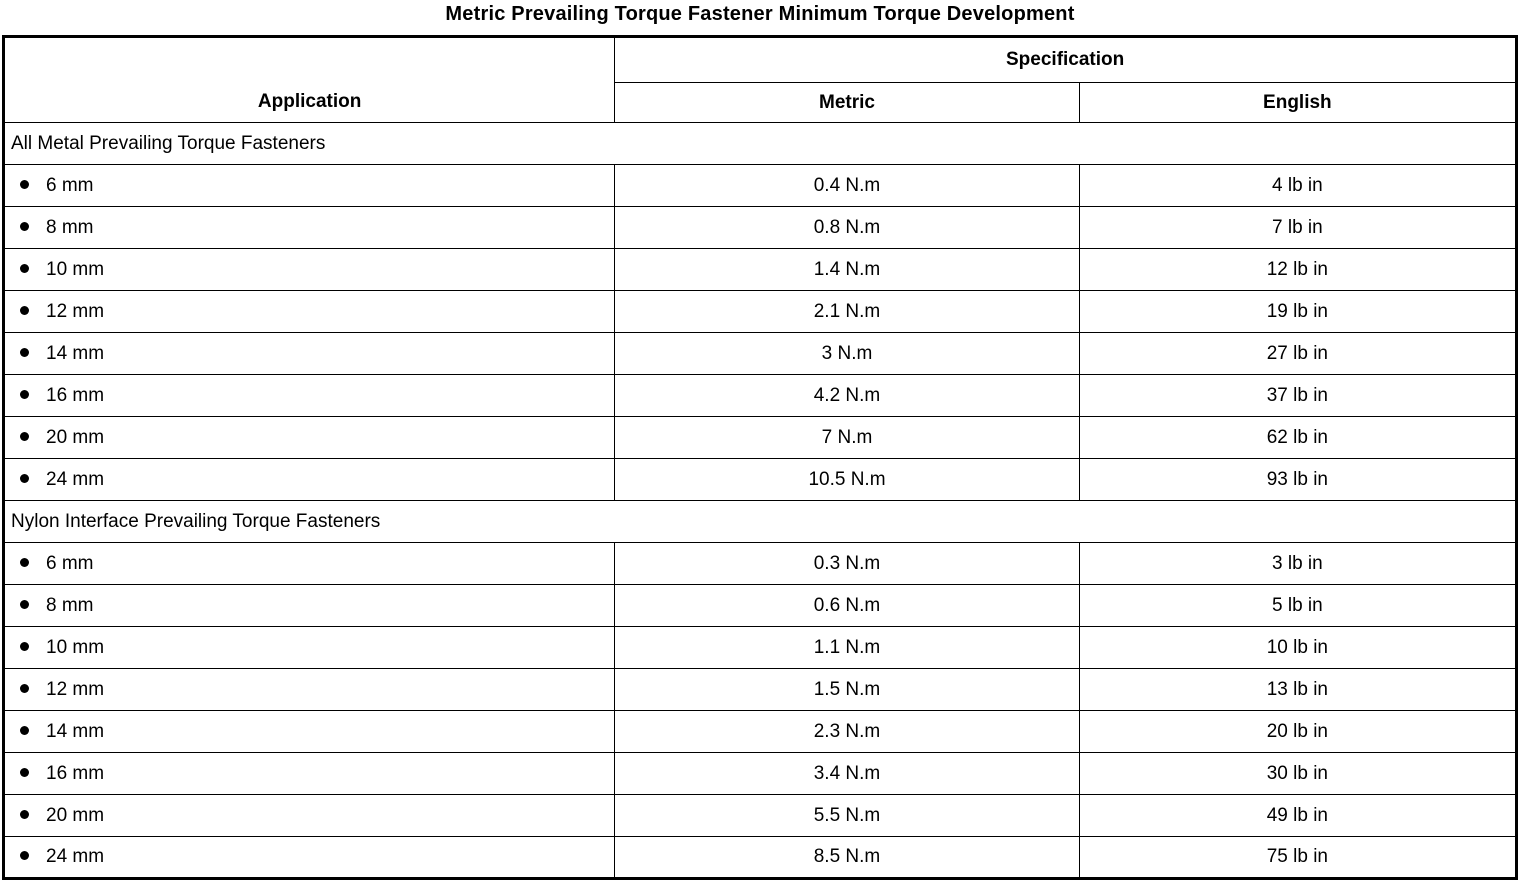  I want to click on application-label: 24 mm, so click(75, 856).